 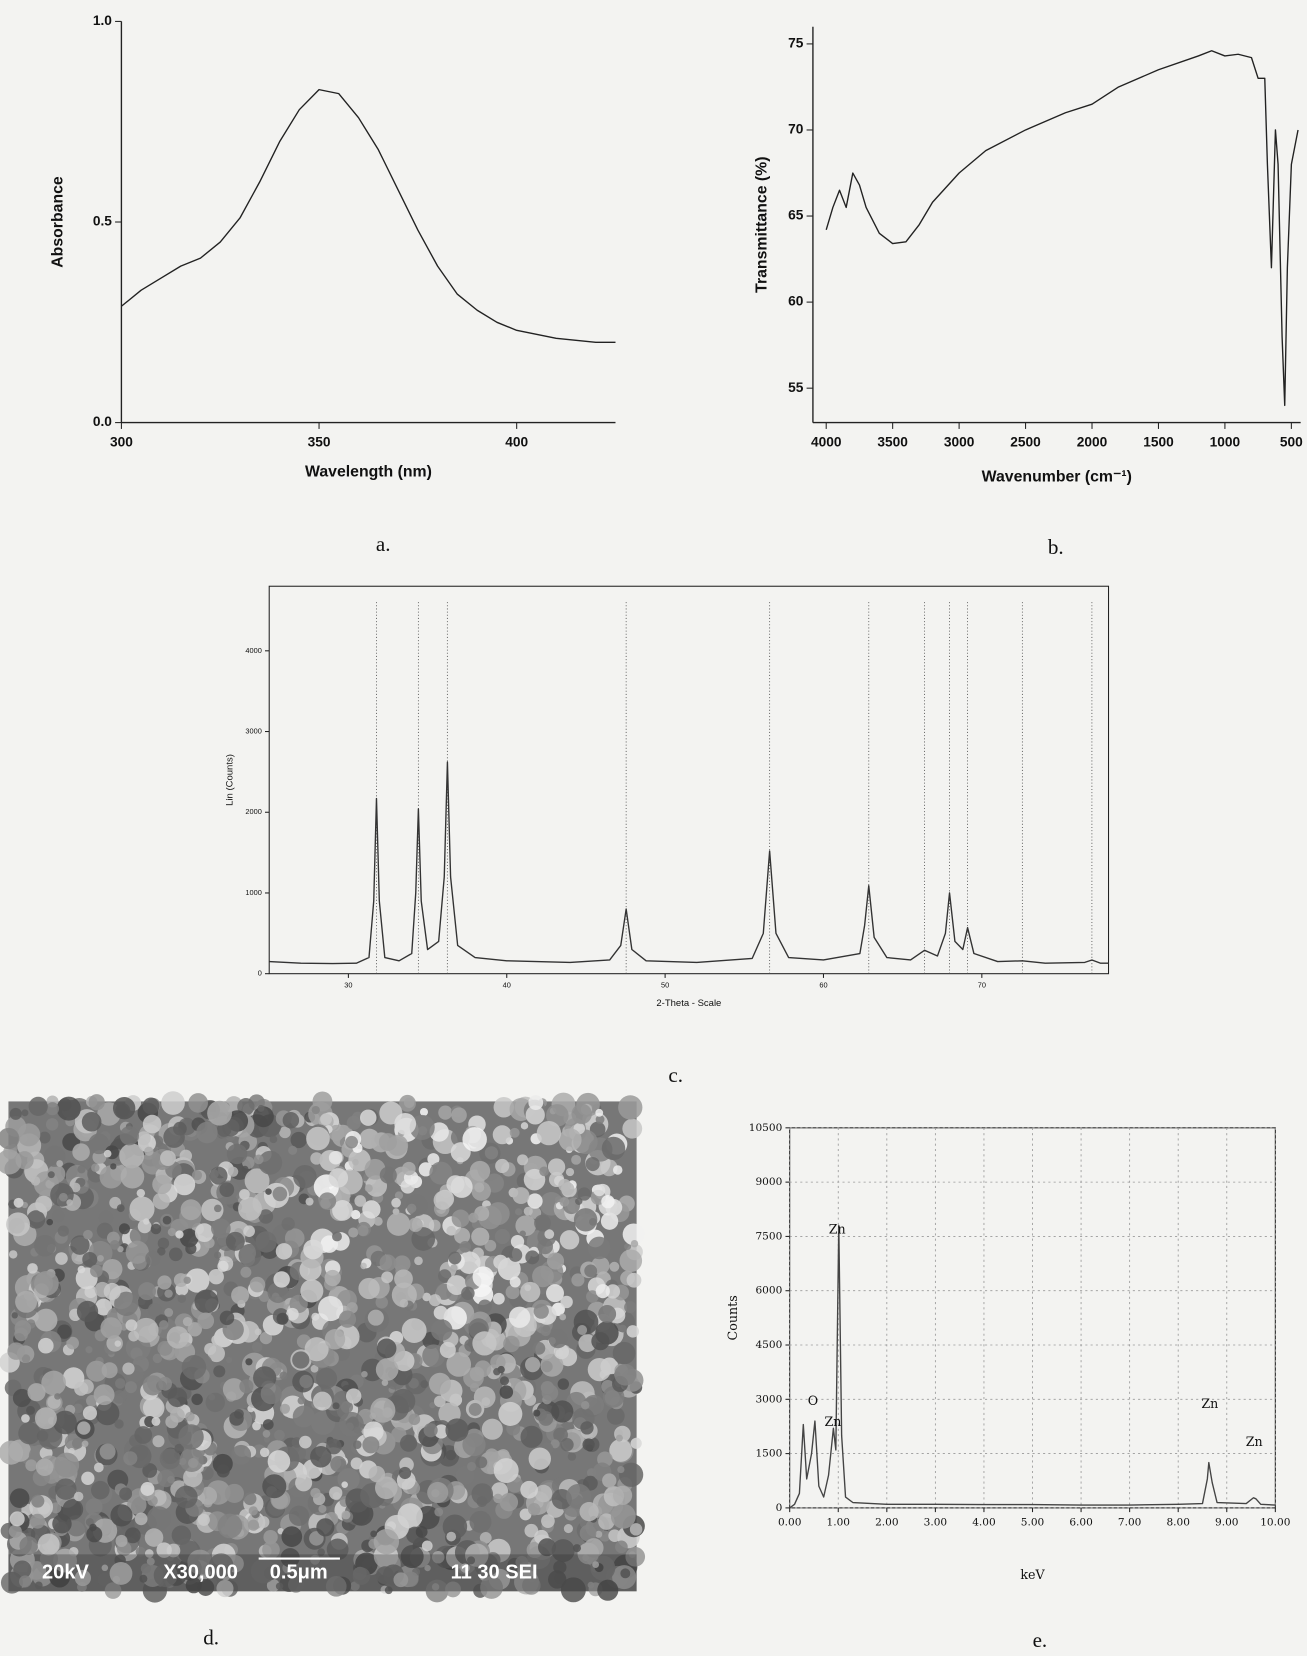 What do you see at coordinates (689, 863) in the screenshot?
I see `data-line` at bounding box center [689, 863].